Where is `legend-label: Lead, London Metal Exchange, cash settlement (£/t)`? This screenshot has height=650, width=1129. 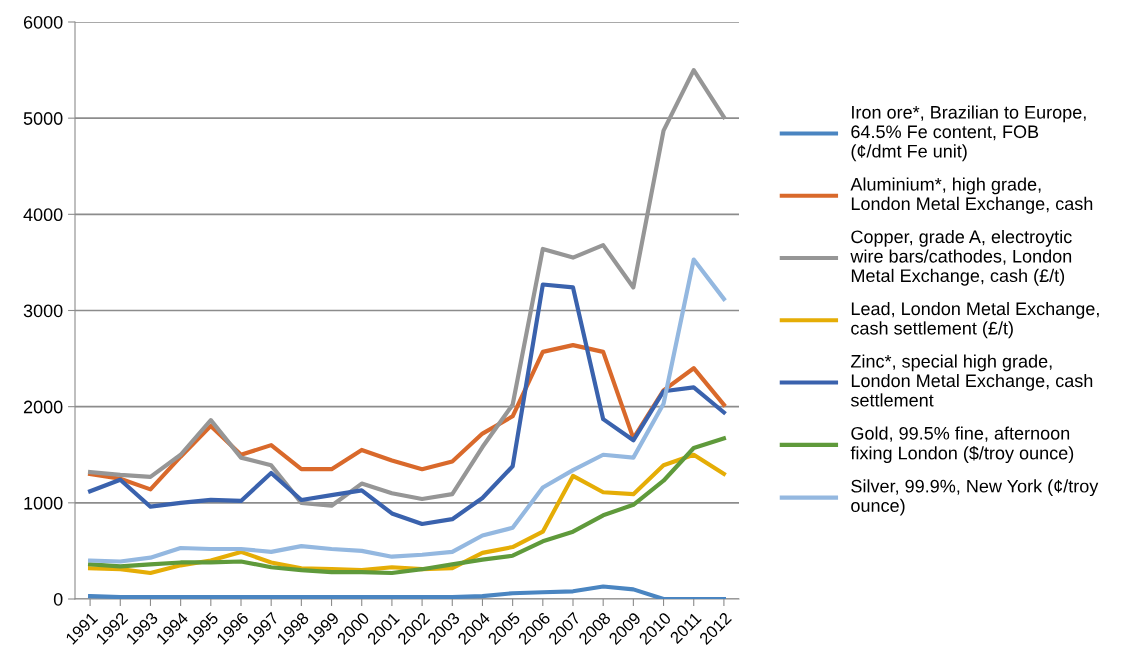
legend-label: Lead, London Metal Exchange, cash settlement (£/t) is located at coordinates (975, 320).